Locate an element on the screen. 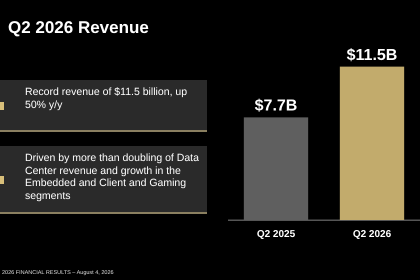 This screenshot has width=420, height=280. text: Record revenue of $11.5 billion, up 50% y/y is located at coordinates (103, 106).